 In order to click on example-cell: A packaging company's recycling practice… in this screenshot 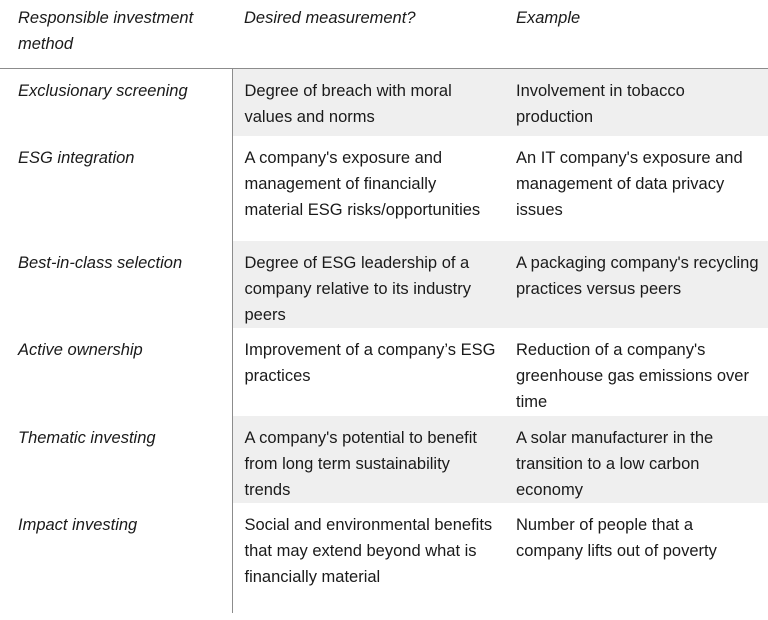, I will do `click(636, 284)`.